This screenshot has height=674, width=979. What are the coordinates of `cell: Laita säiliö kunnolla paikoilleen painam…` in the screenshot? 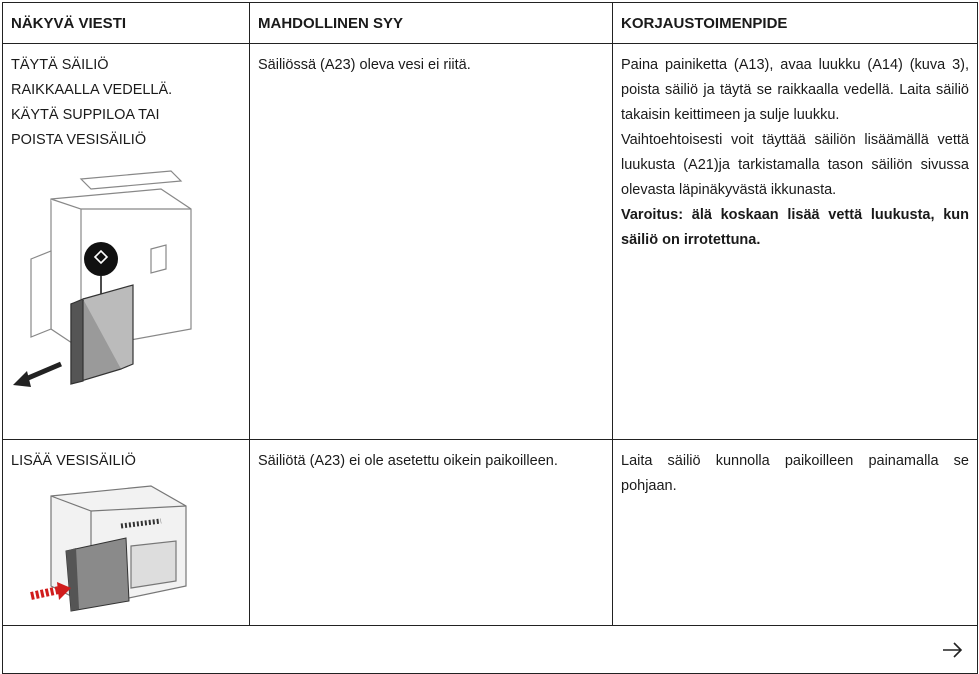 It's located at (795, 532).